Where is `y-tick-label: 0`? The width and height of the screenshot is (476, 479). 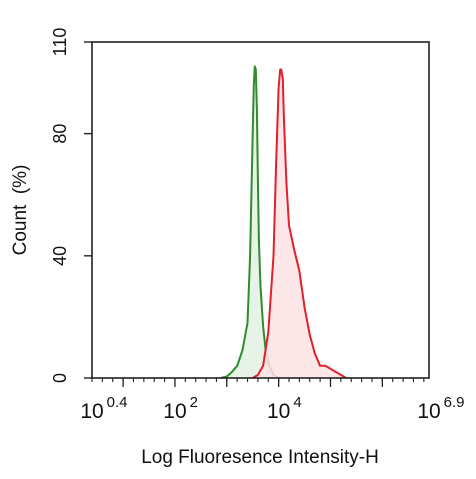 y-tick-label: 0 is located at coordinates (60, 378).